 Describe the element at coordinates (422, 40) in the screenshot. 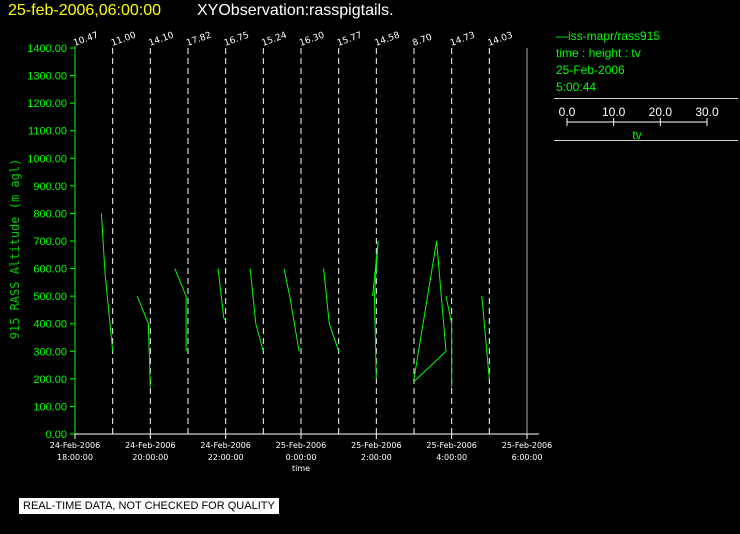

I see `reference-line-label: 8.70` at that location.